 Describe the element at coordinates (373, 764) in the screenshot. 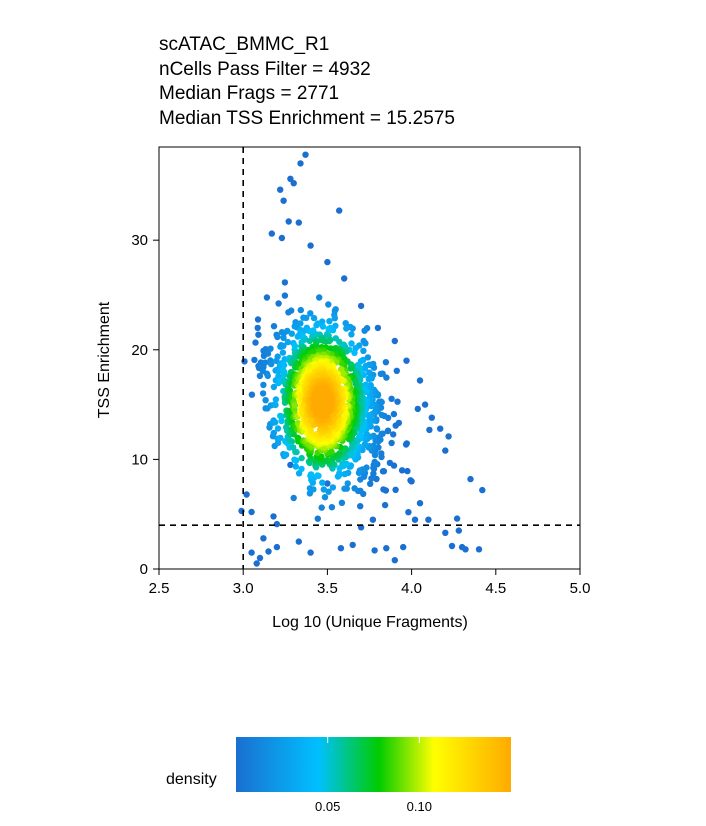

I see `colorbar-gradient` at that location.